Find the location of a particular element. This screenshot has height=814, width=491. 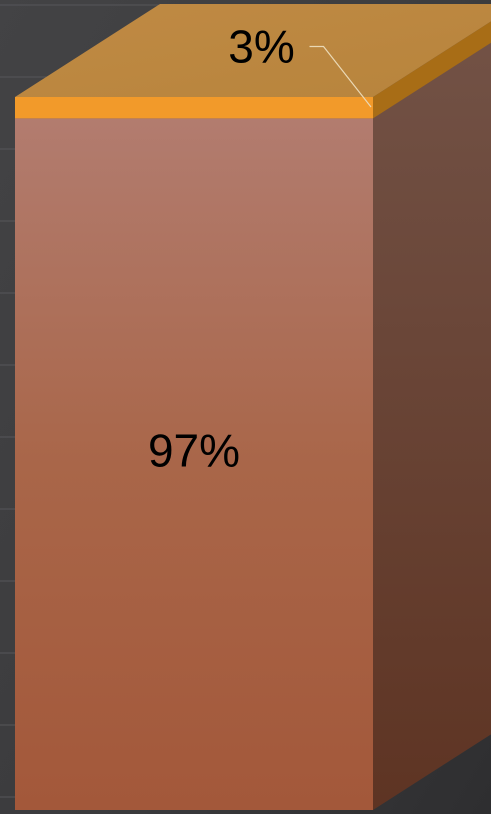

bar-top-face is located at coordinates (253, 50).